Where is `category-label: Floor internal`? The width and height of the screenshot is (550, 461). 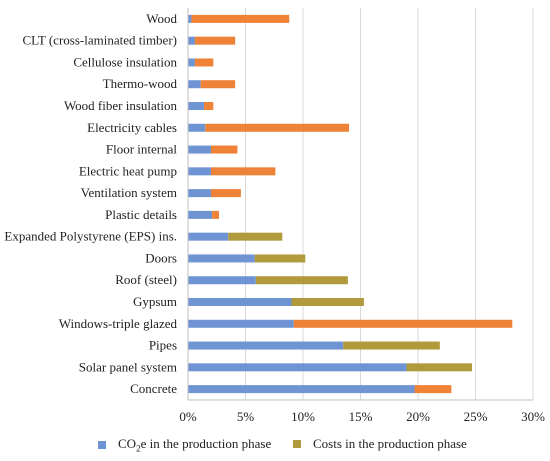 category-label: Floor internal is located at coordinates (142, 149).